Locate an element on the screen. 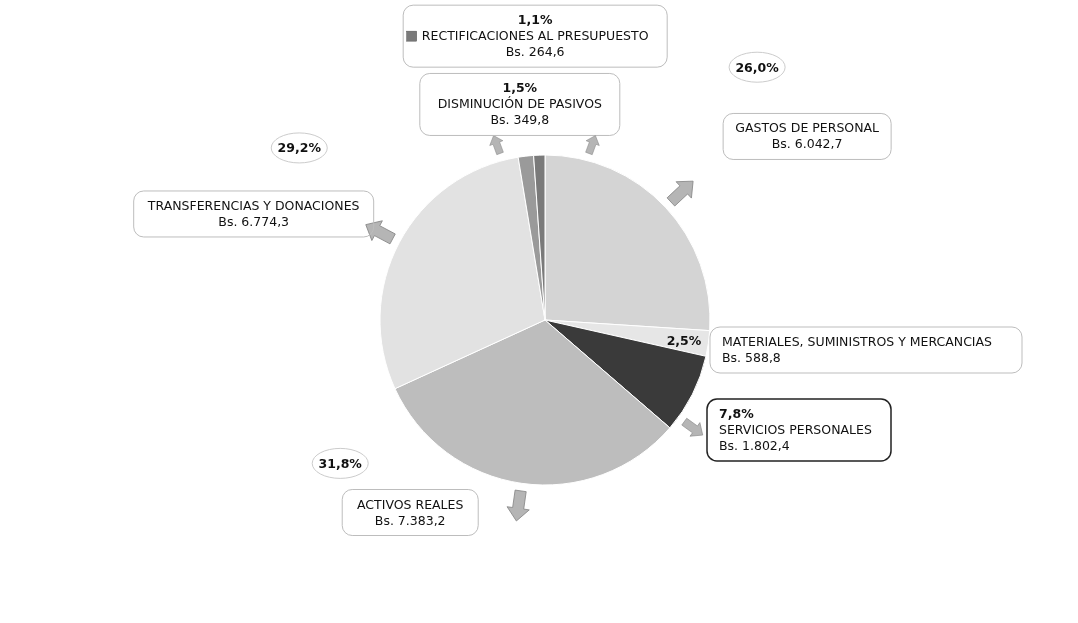 This screenshot has height=623, width=1078. slice-label: ACTIVOS REALES is located at coordinates (410, 504).